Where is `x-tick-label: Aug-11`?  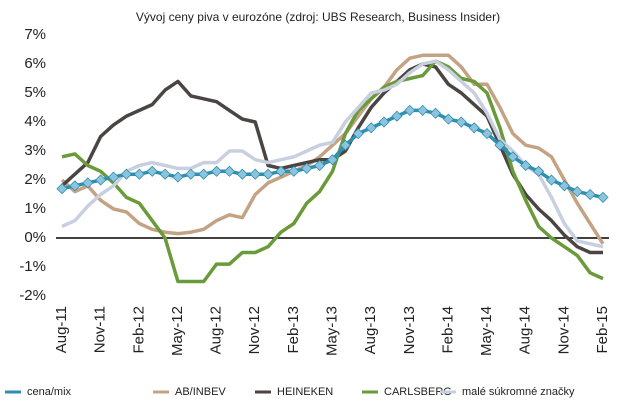 x-tick-label: Aug-11 is located at coordinates (61, 329).